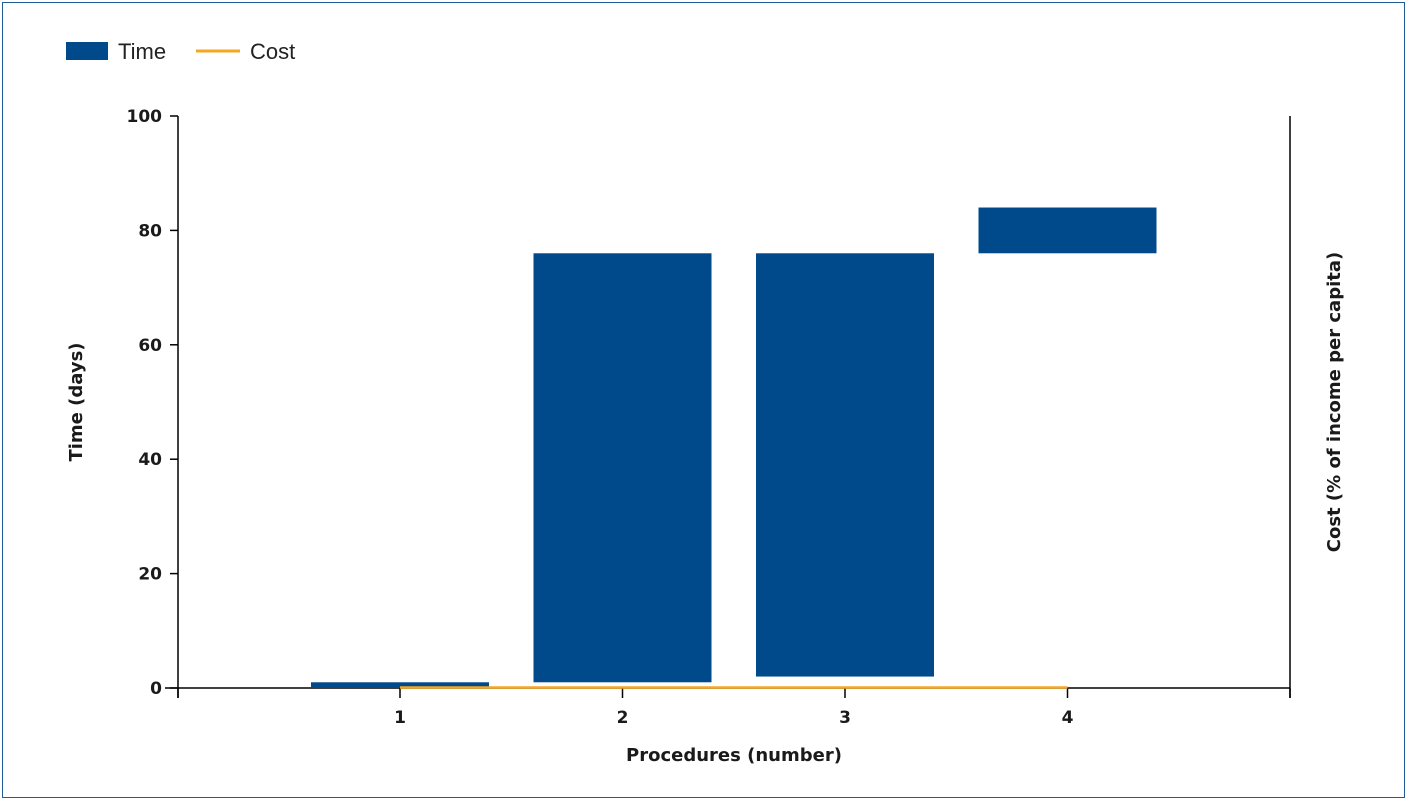 This screenshot has width=1410, height=802. What do you see at coordinates (734, 708) in the screenshot?
I see `x-ticks: 1 2 3 4` at bounding box center [734, 708].